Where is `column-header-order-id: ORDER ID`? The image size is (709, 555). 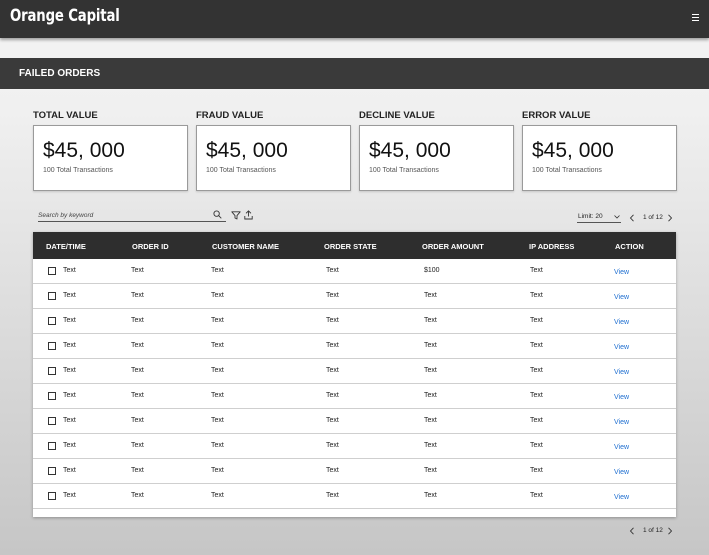
column-header-order-id: ORDER ID is located at coordinates (150, 246).